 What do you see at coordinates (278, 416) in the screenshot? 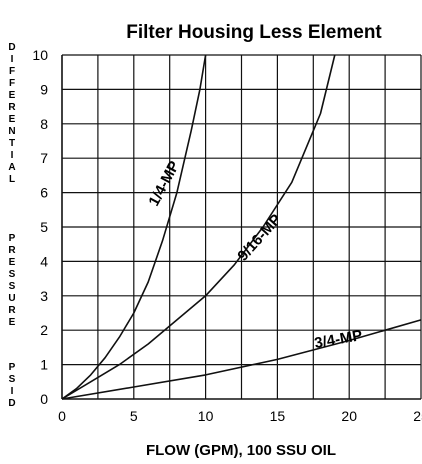
I see `x-tick-label: 15` at bounding box center [278, 416].